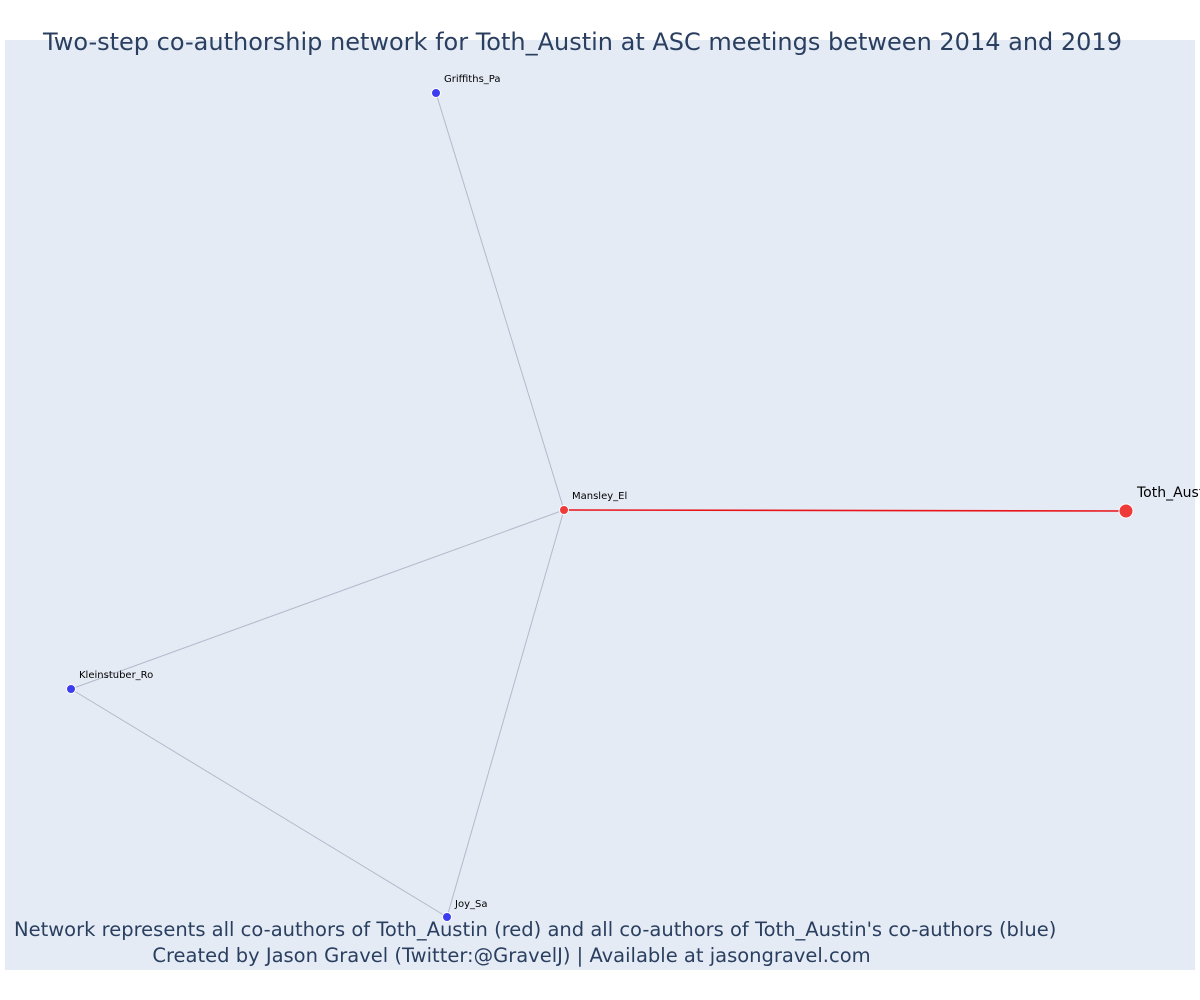  What do you see at coordinates (1168, 493) in the screenshot?
I see `node-label-toth: Toth_Austin` at bounding box center [1168, 493].